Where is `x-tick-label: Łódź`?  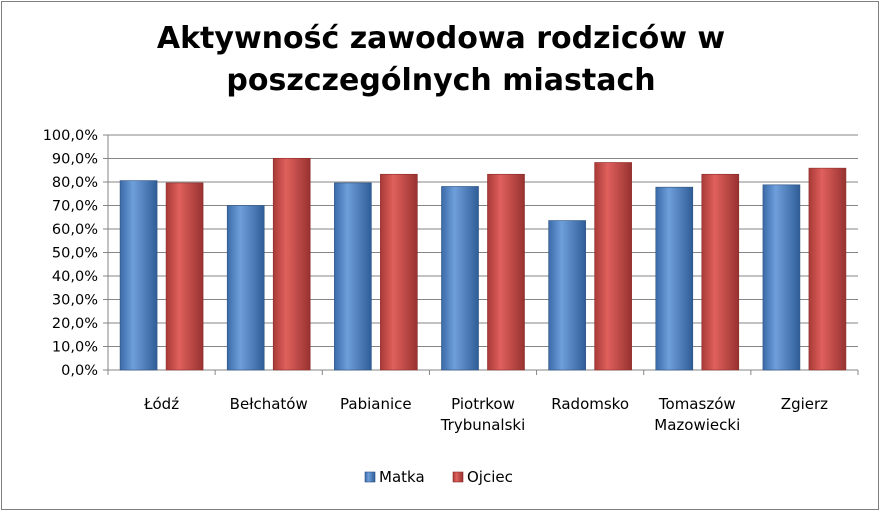 x-tick-label: Łódź is located at coordinates (161, 404).